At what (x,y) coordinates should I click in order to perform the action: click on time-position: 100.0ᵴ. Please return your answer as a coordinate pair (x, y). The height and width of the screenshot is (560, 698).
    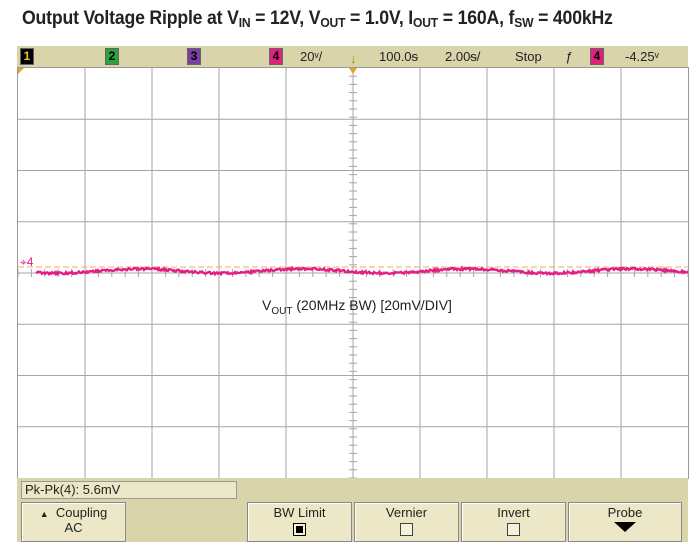
    Looking at the image, I should click on (398, 56).